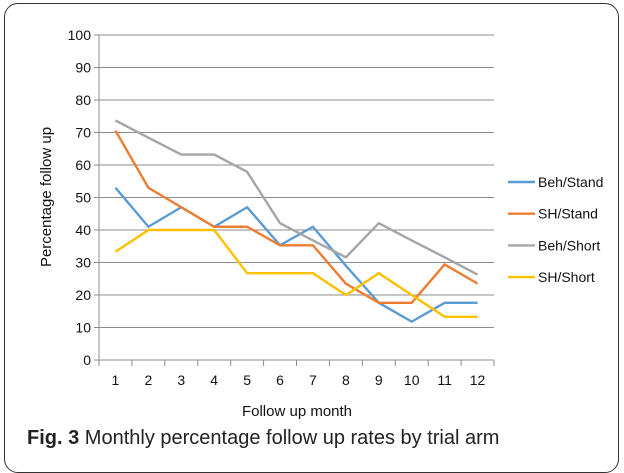 This screenshot has height=473, width=624. I want to click on y-tick-label: 20, so click(83, 295).